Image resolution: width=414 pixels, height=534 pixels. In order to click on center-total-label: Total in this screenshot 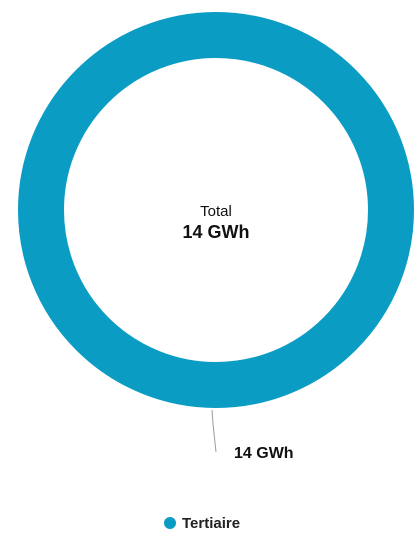, I will do `click(216, 211)`.